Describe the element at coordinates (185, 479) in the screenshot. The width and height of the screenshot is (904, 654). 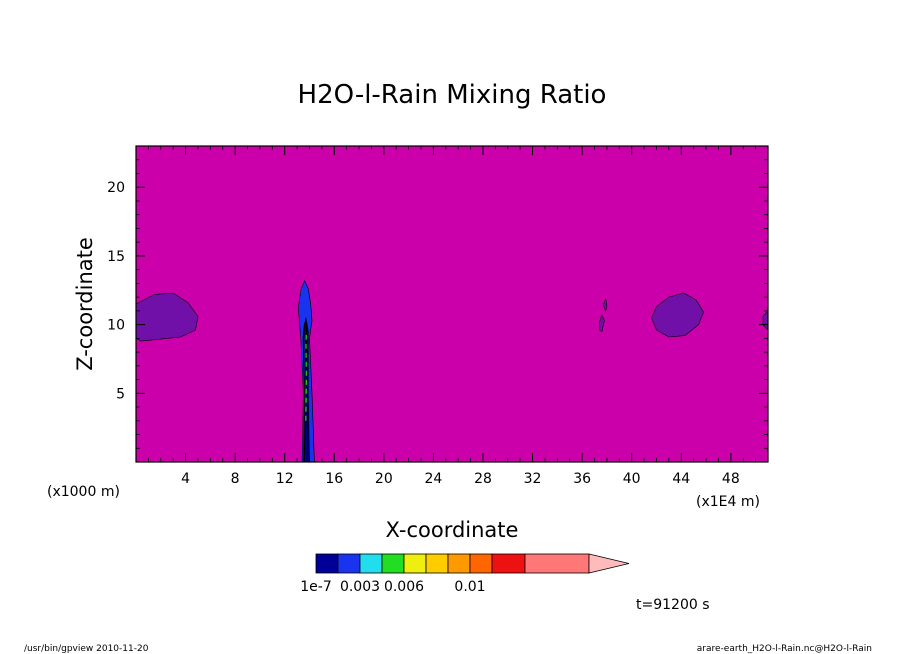
I see `x-tick-label: 4` at that location.